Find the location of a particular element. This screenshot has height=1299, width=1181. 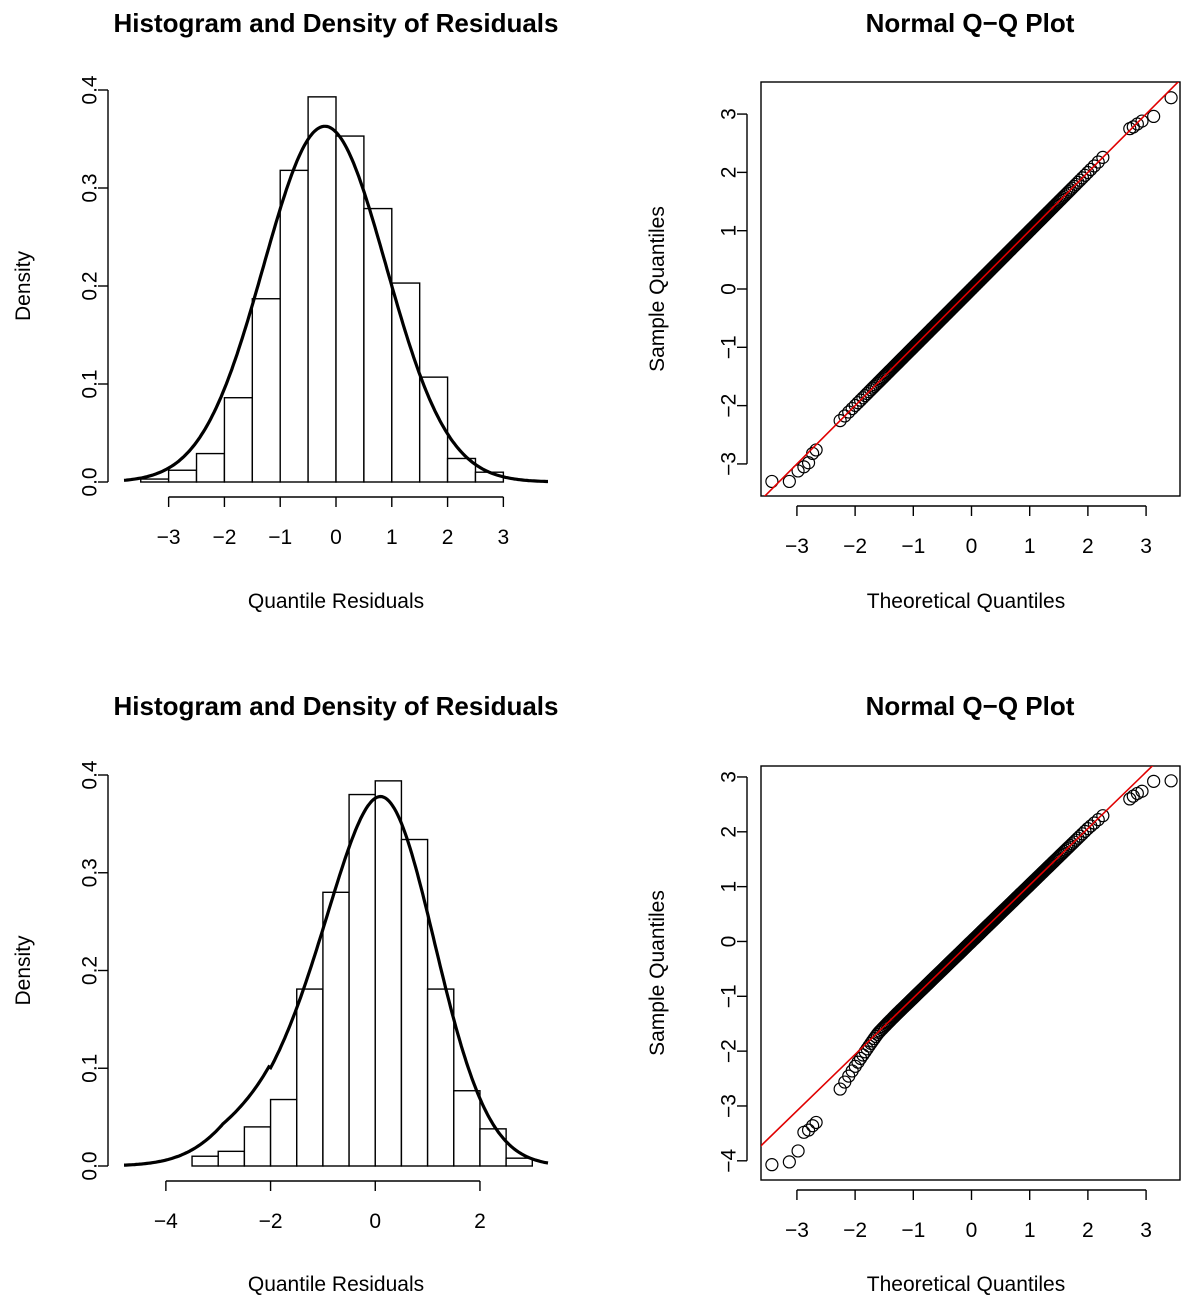

x-tick-label: −4 is located at coordinates (166, 1221).